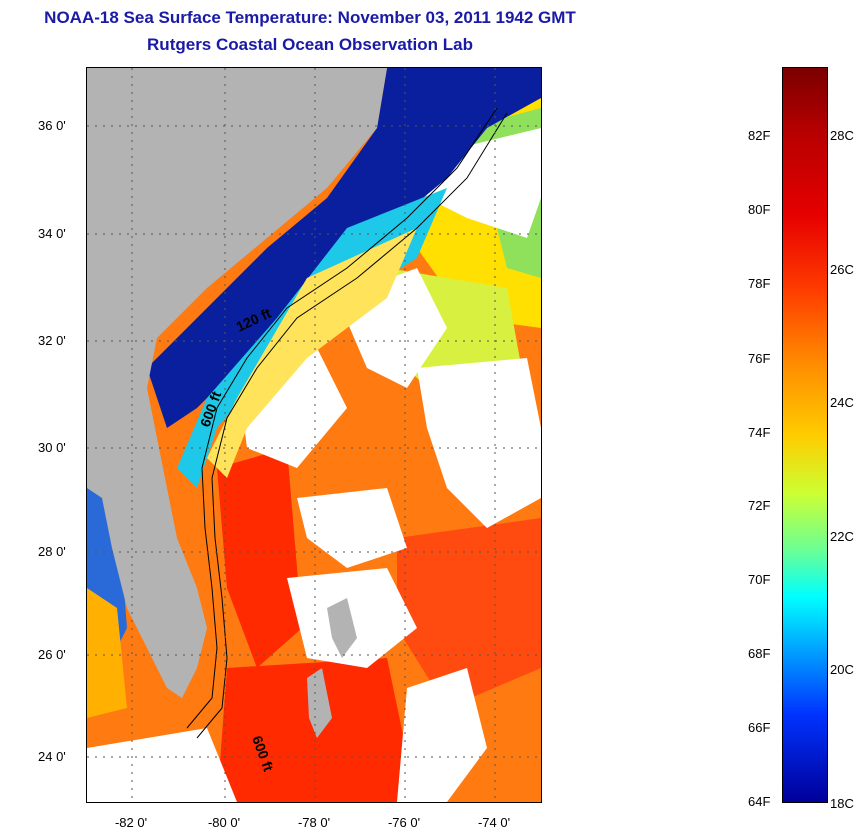 This screenshot has height=832, width=864. What do you see at coordinates (759, 653) in the screenshot?
I see `colorbar-f-label: 68F` at bounding box center [759, 653].